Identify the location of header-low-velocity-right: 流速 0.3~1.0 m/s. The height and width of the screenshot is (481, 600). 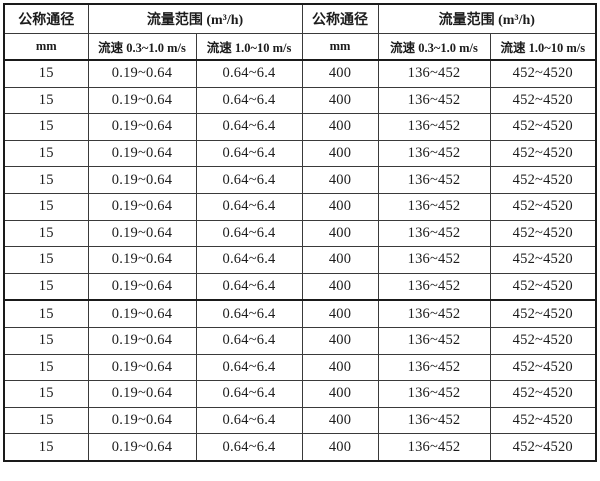
(434, 47).